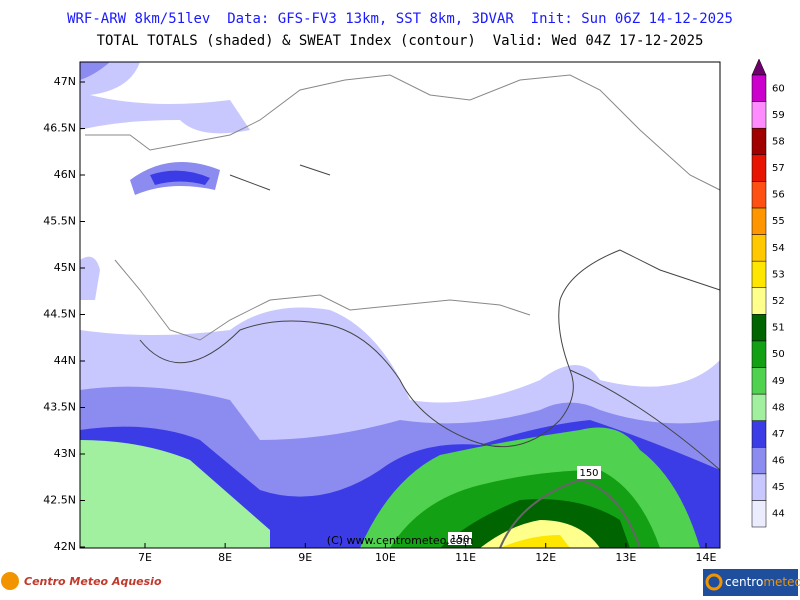  Describe the element at coordinates (778, 434) in the screenshot. I see `colorbar-label: 47` at that location.